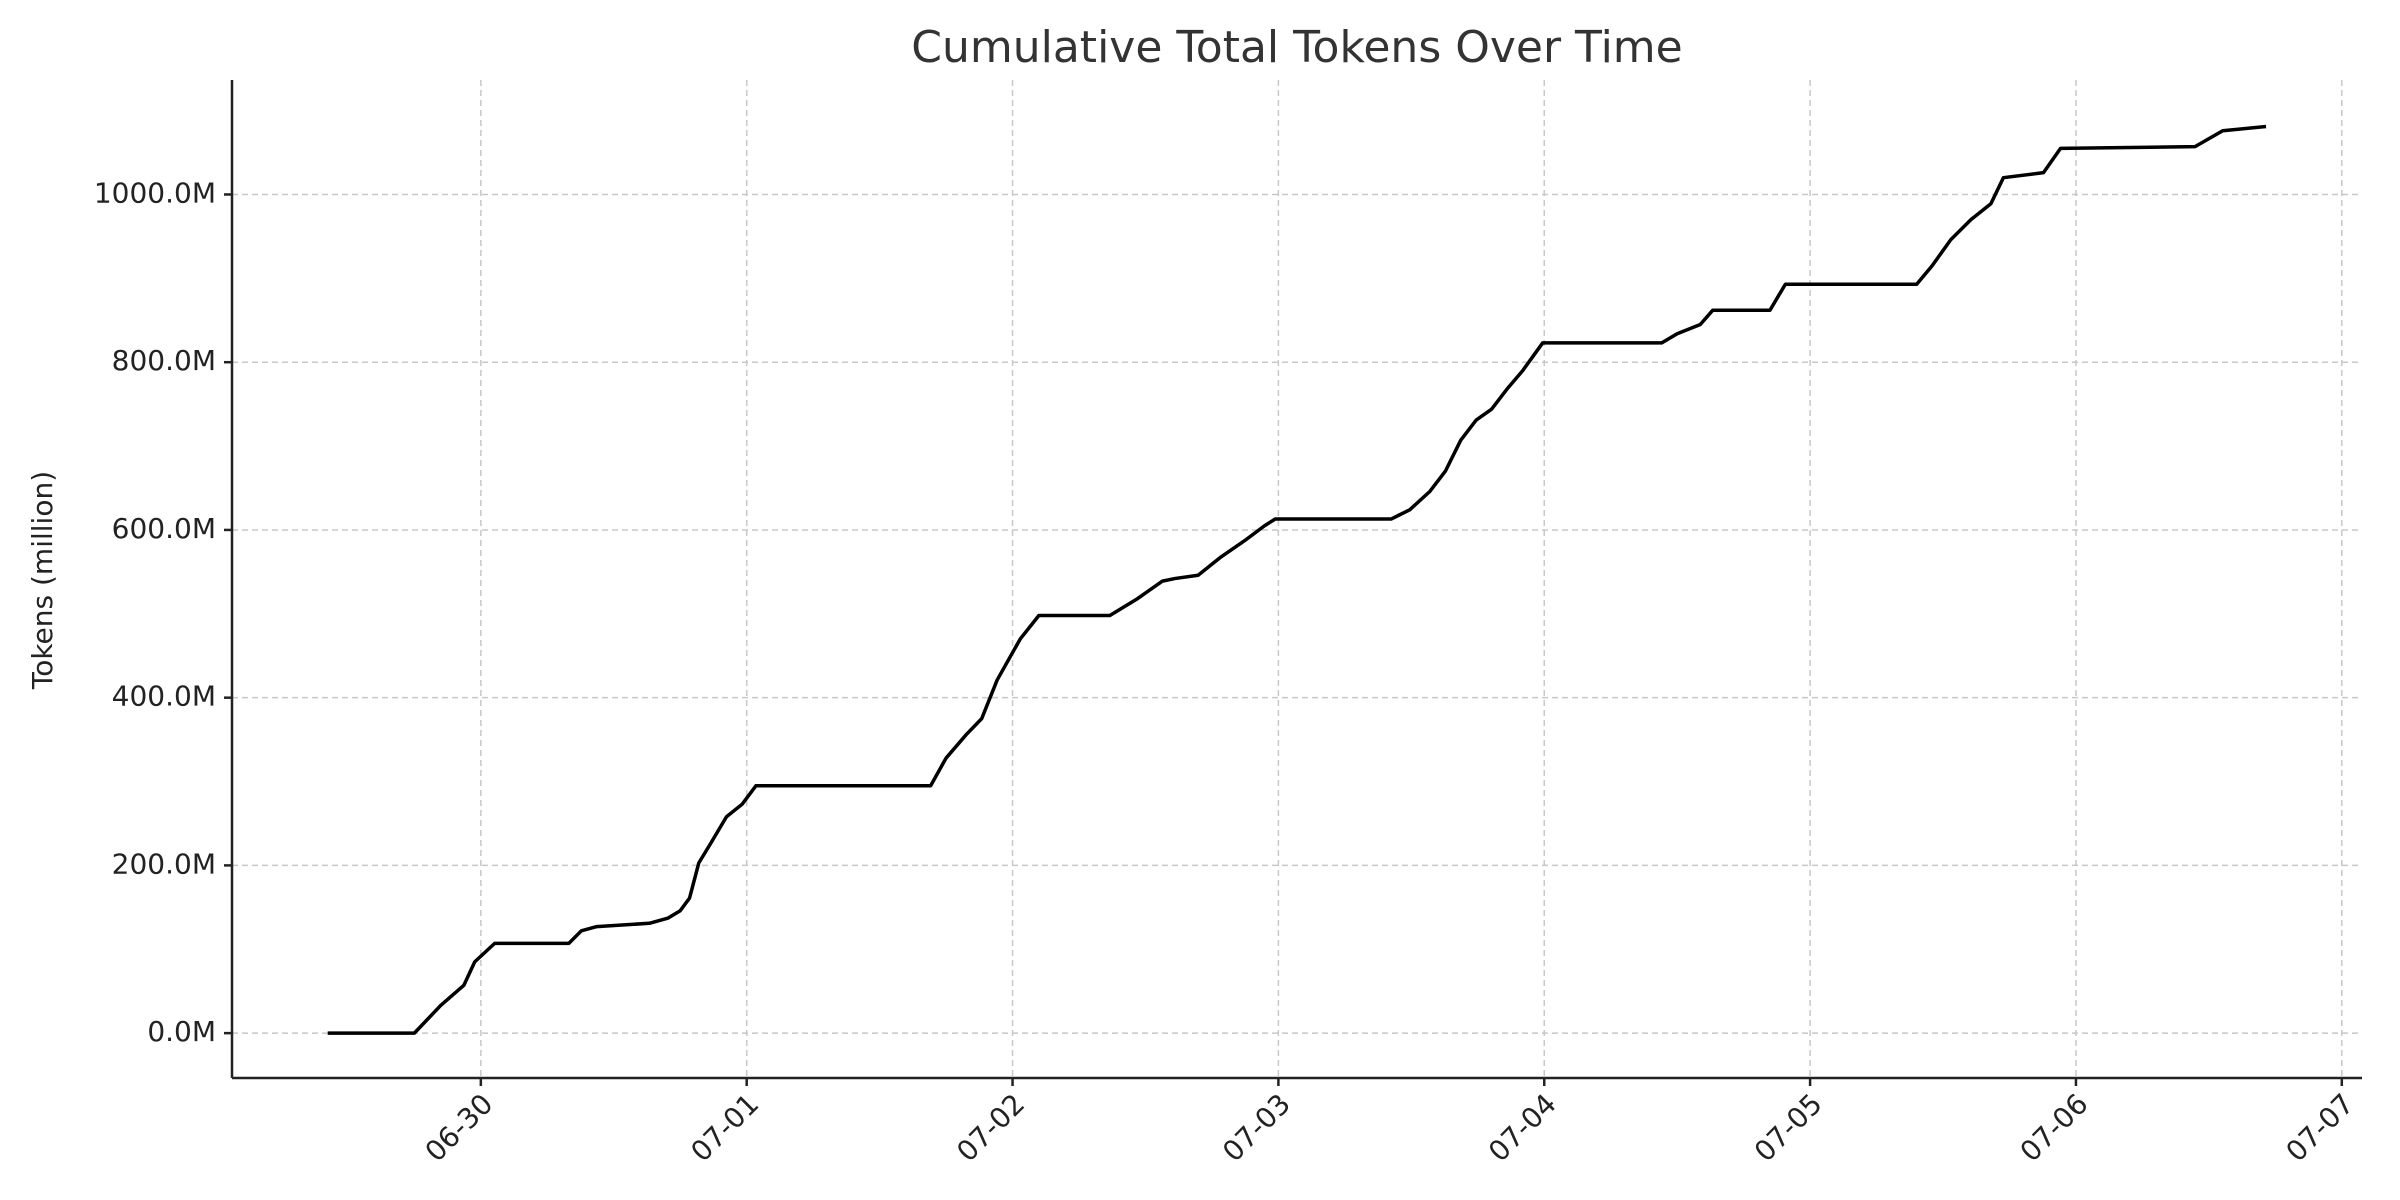  I want to click on y-tick-label: 0.0M, so click(181, 1031).